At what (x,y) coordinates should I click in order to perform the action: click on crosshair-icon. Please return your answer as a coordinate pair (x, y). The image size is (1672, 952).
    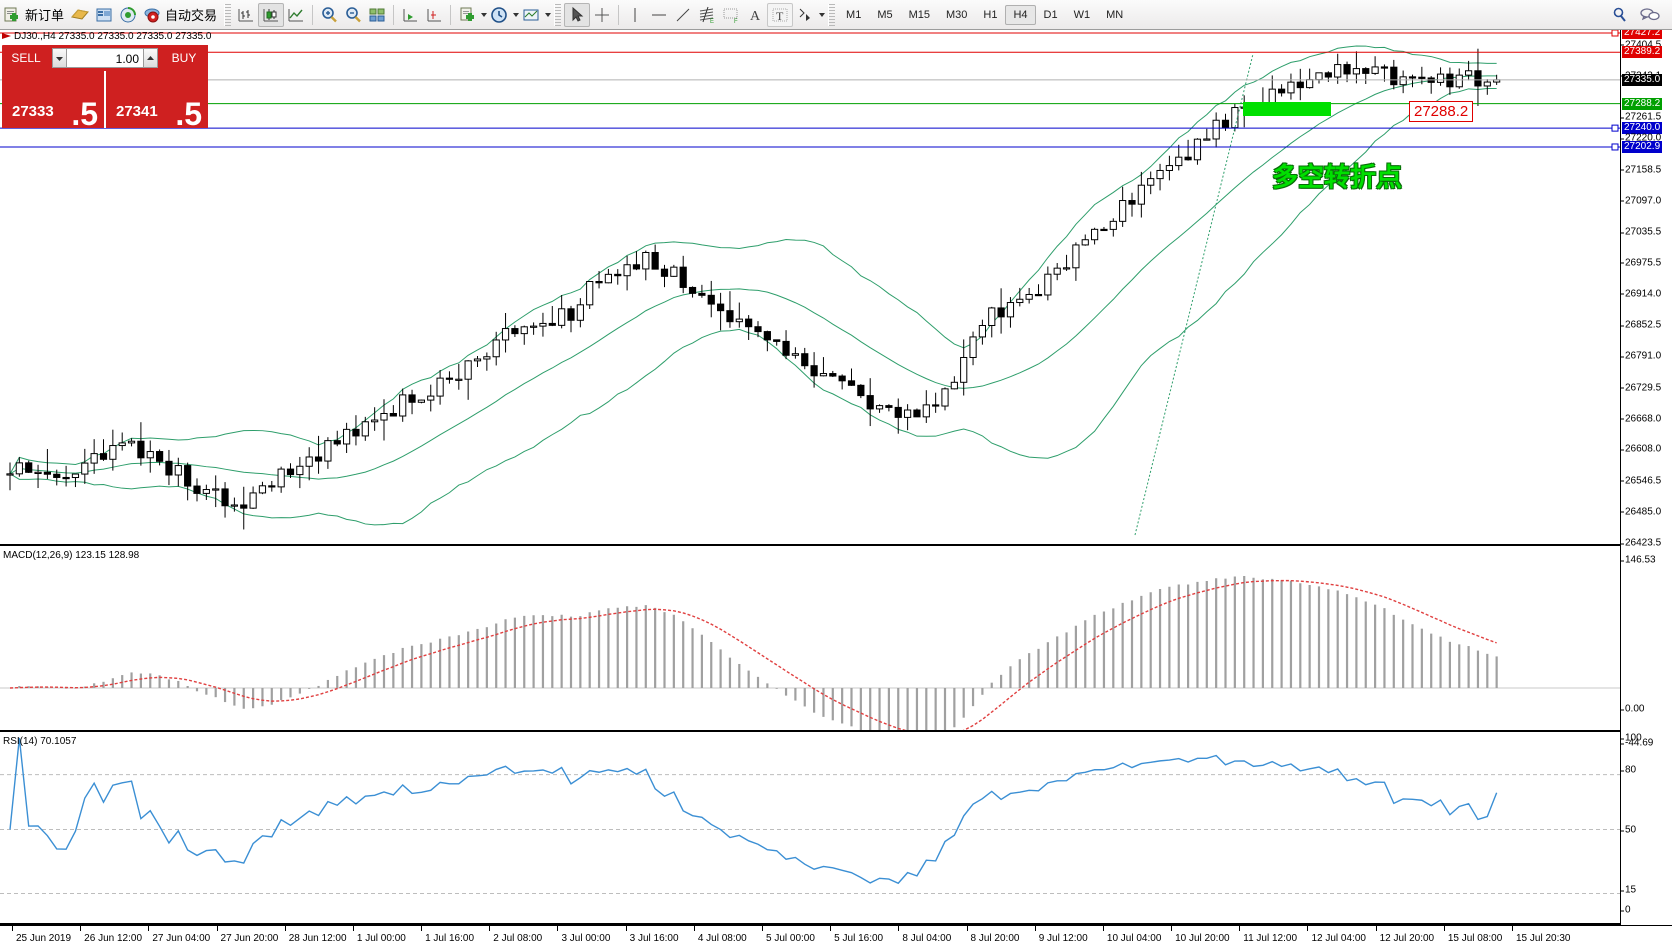
    Looking at the image, I should click on (602, 15).